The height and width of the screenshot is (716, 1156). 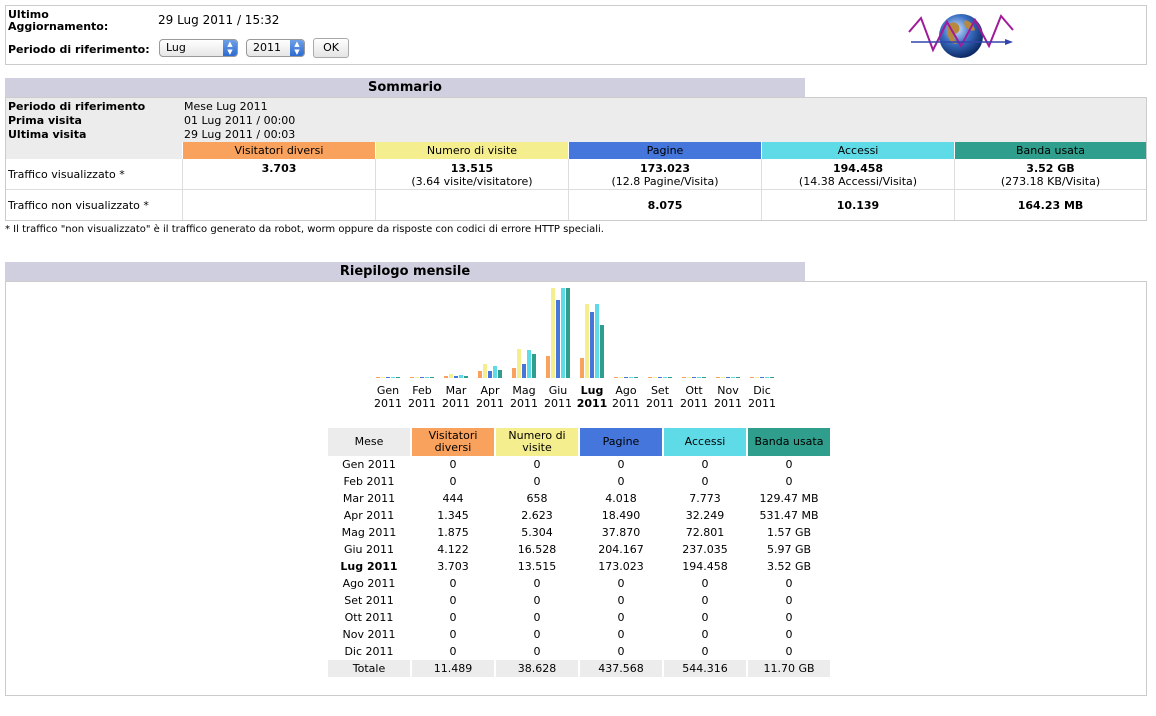 What do you see at coordinates (388, 397) in the screenshot?
I see `chart-month-label: Gen 2011` at bounding box center [388, 397].